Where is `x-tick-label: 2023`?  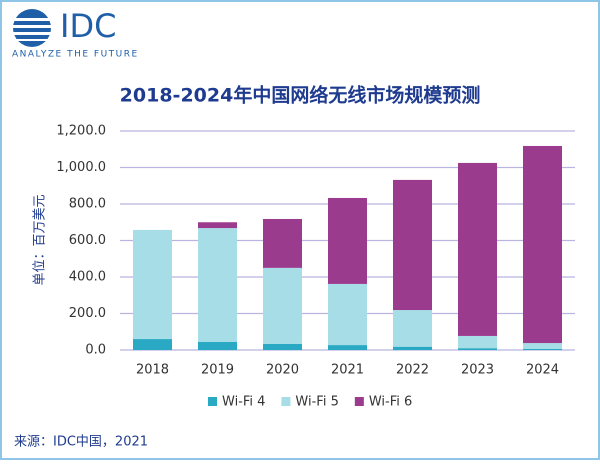
x-tick-label: 2023 is located at coordinates (477, 370).